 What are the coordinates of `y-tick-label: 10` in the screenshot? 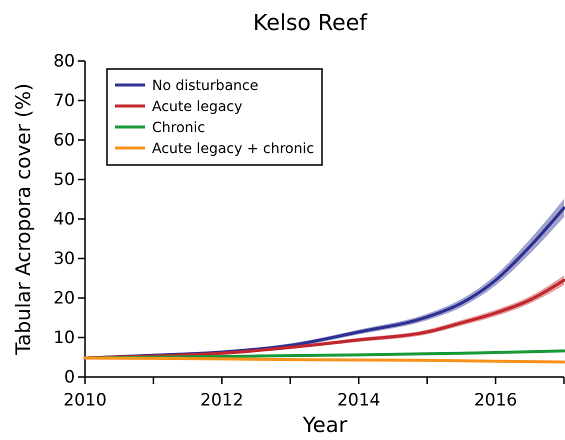 It's located at (64, 338).